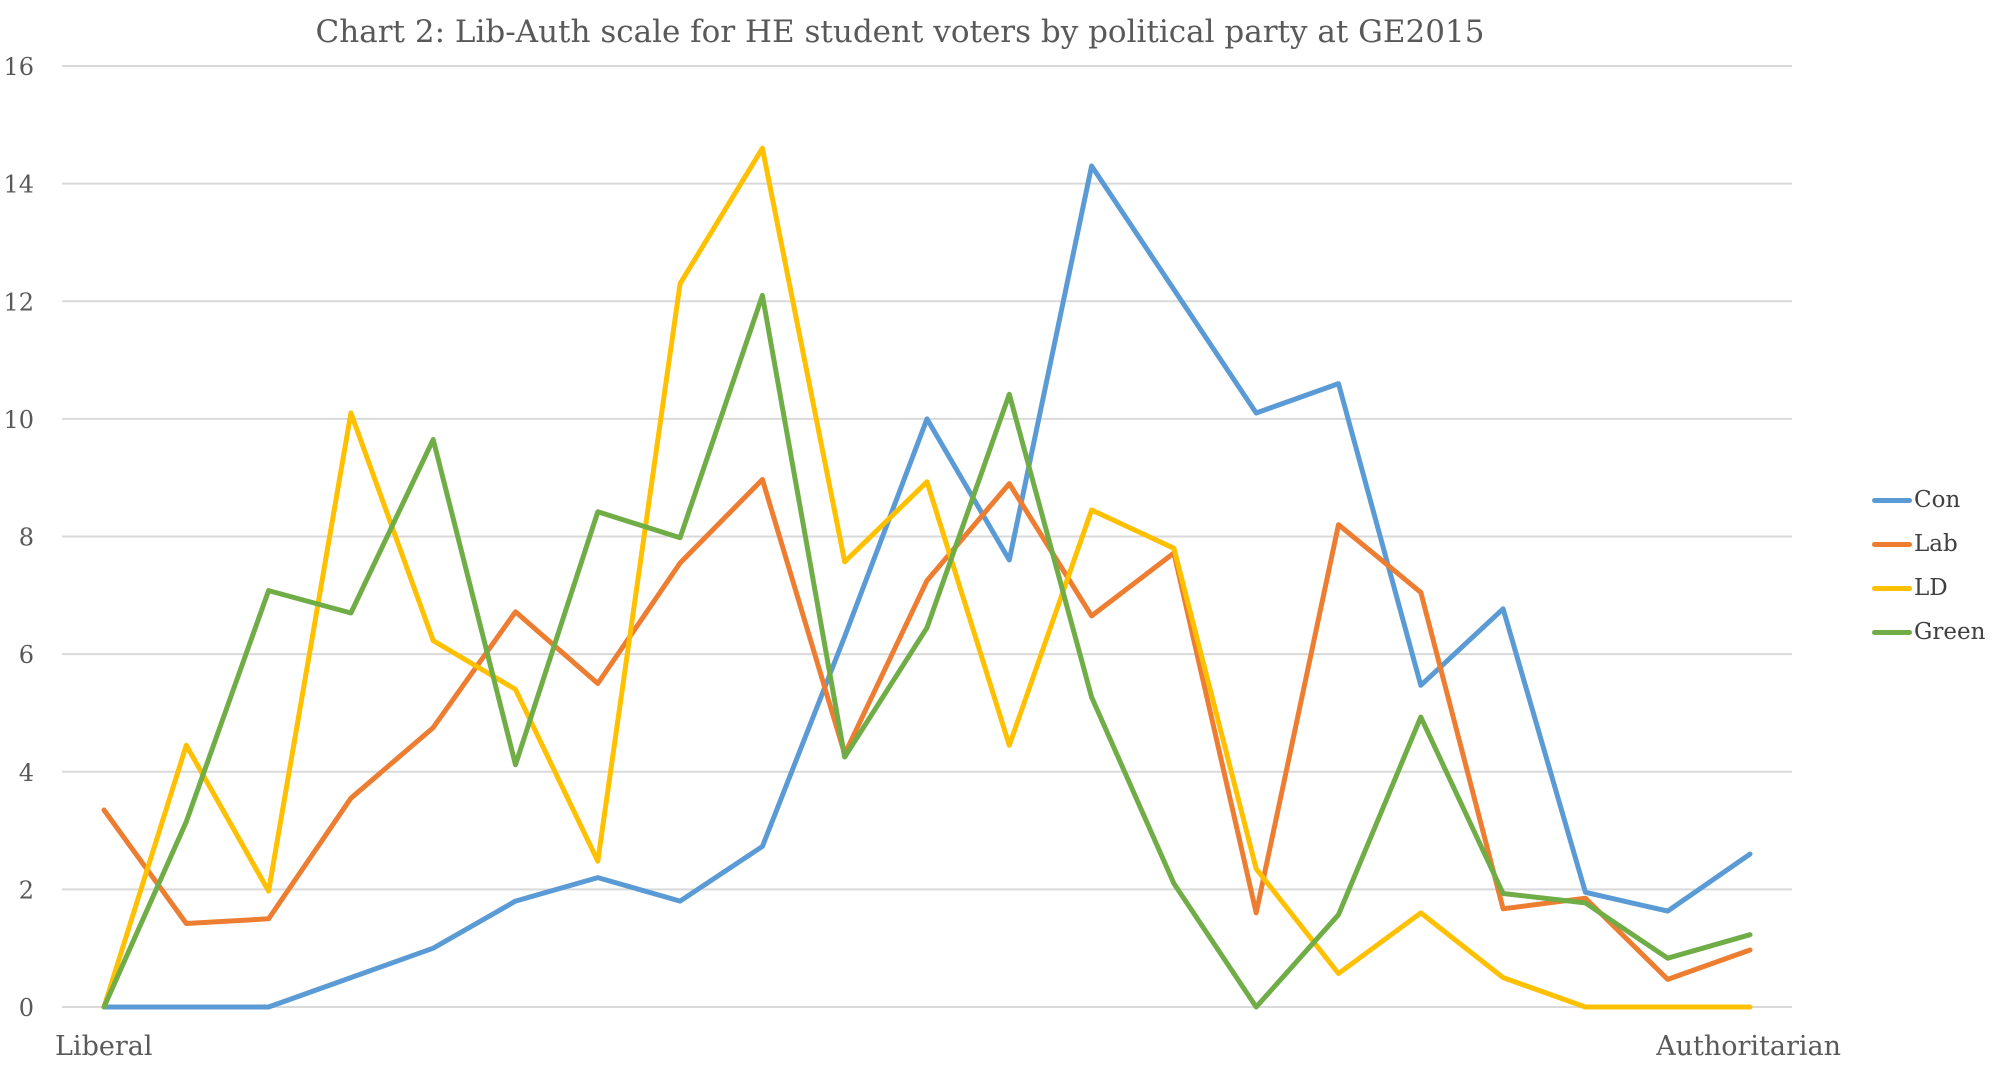 The width and height of the screenshot is (2000, 1068). What do you see at coordinates (103, 1046) in the screenshot?
I see `x-axis-left-label: Liberal` at bounding box center [103, 1046].